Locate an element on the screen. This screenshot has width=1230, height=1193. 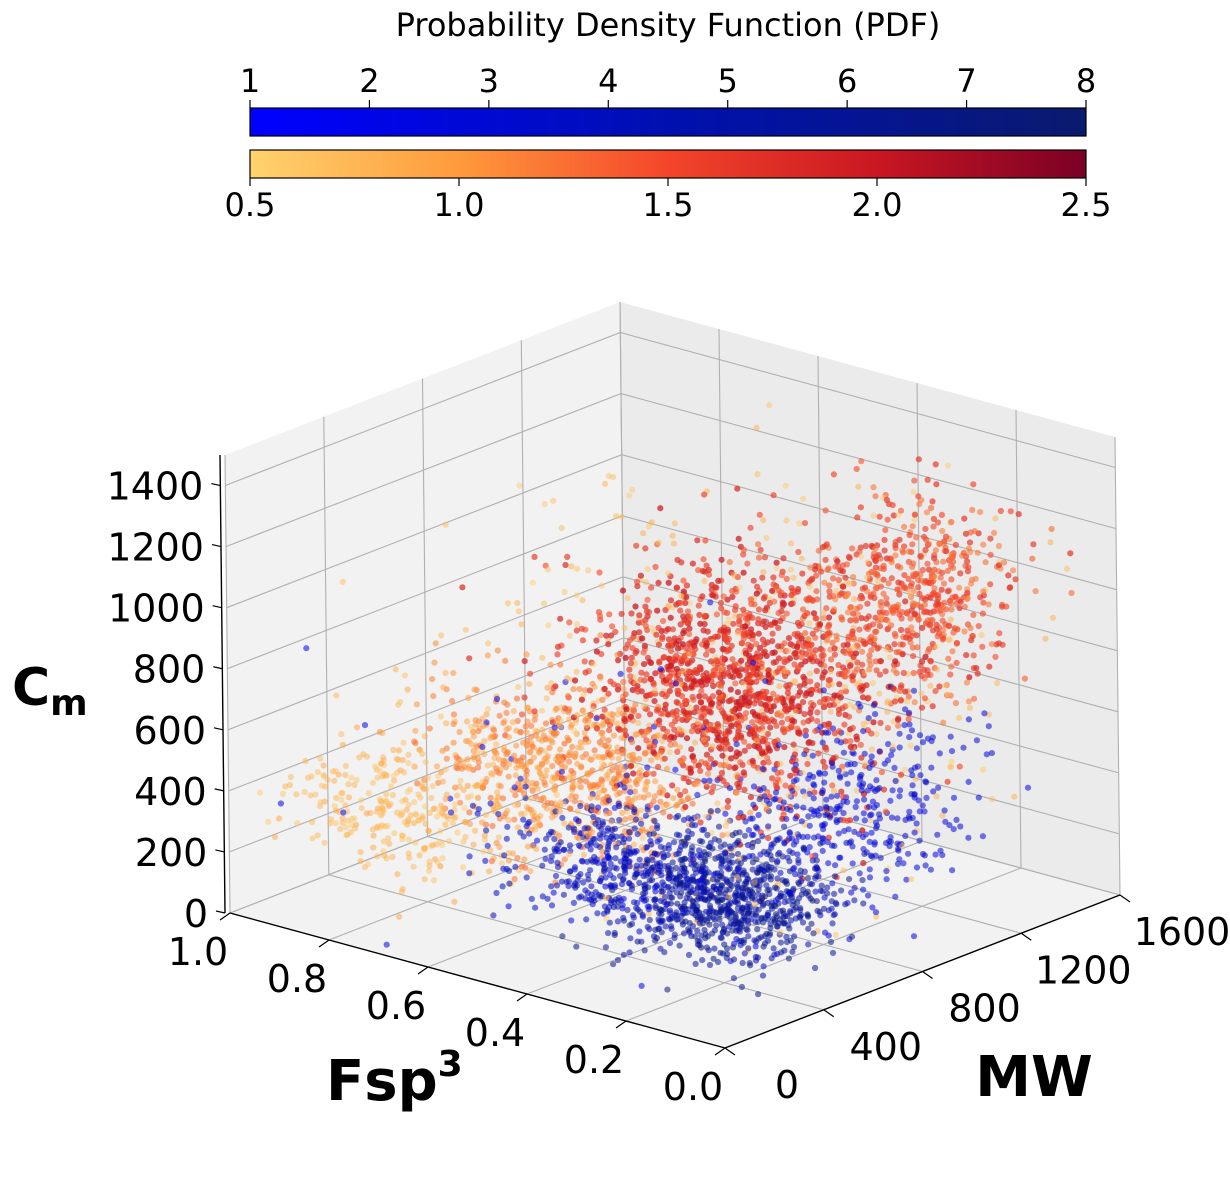
x-axis-tick is located at coordinates (829, 1013).